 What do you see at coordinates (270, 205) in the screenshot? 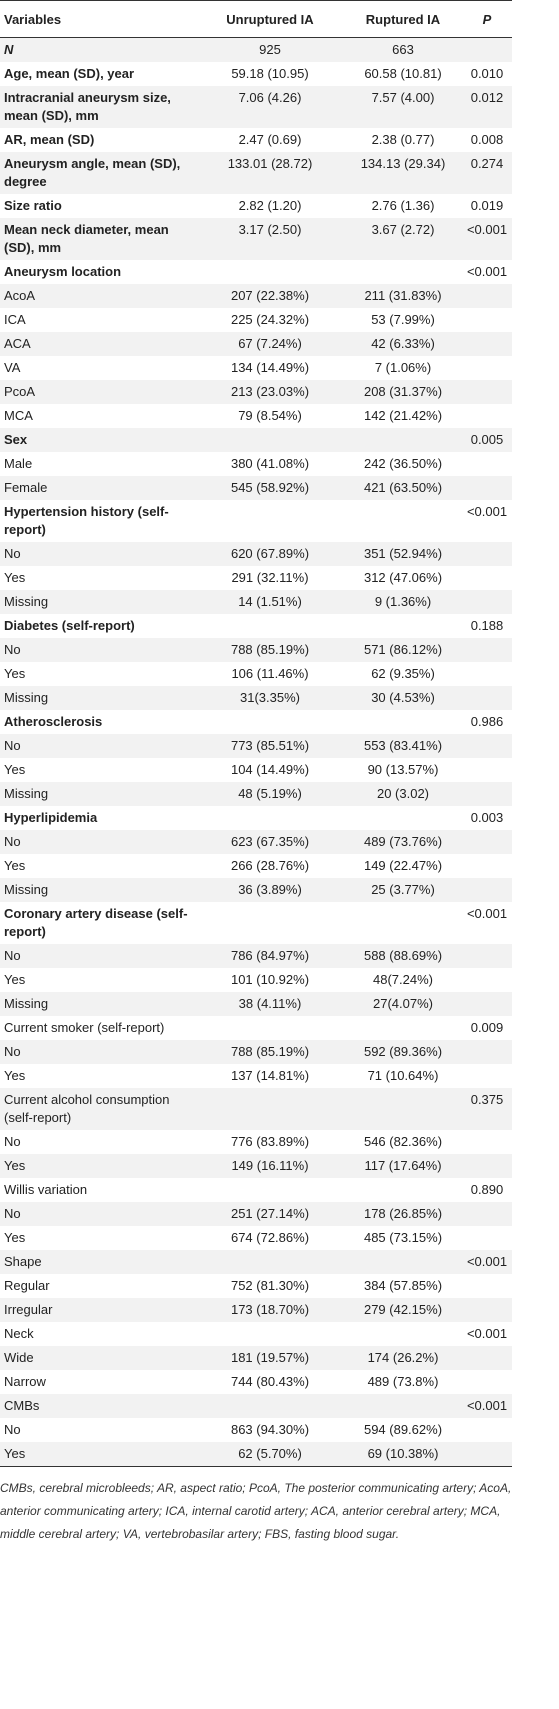
I see `cell: 2.82 (1.20)` at bounding box center [270, 205].